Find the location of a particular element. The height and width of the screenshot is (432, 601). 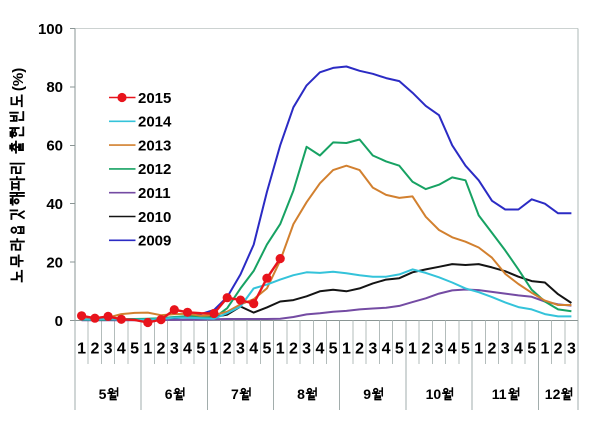

svg-text: 2009 is located at coordinates (154, 241).